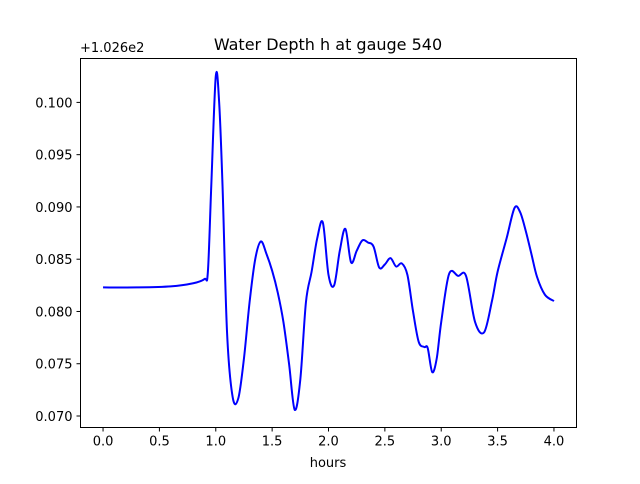 This screenshot has width=640, height=484. What do you see at coordinates (103, 442) in the screenshot?
I see `x-tick-label: 0.0` at bounding box center [103, 442].